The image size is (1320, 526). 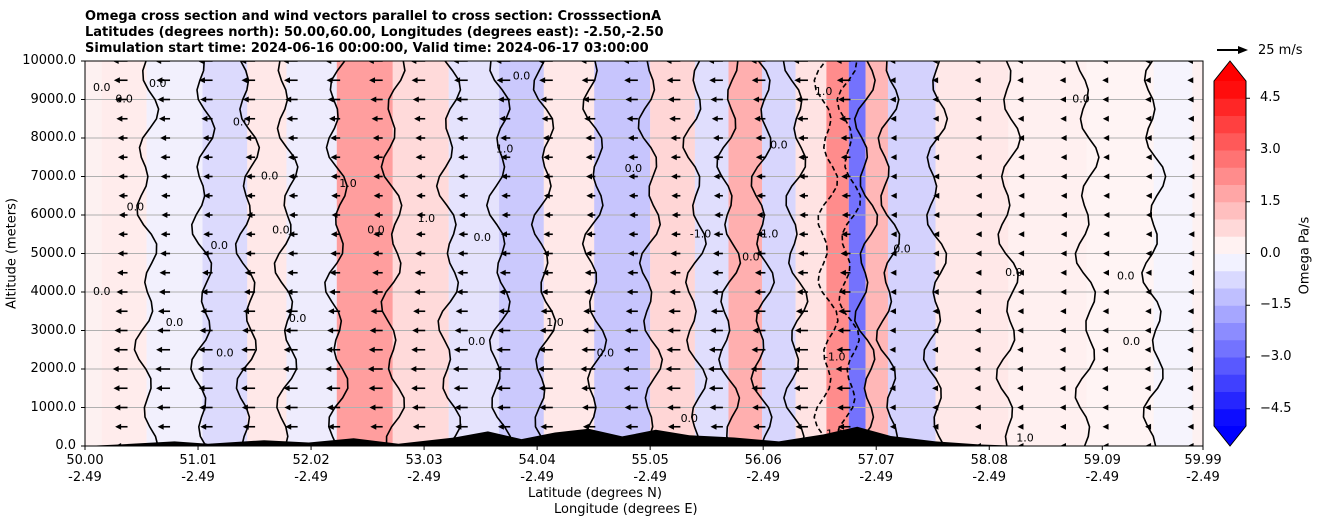 What do you see at coordinates (626, 509) in the screenshot?
I see `x-axis-label-lon: Longitude (degrees E)` at bounding box center [626, 509].